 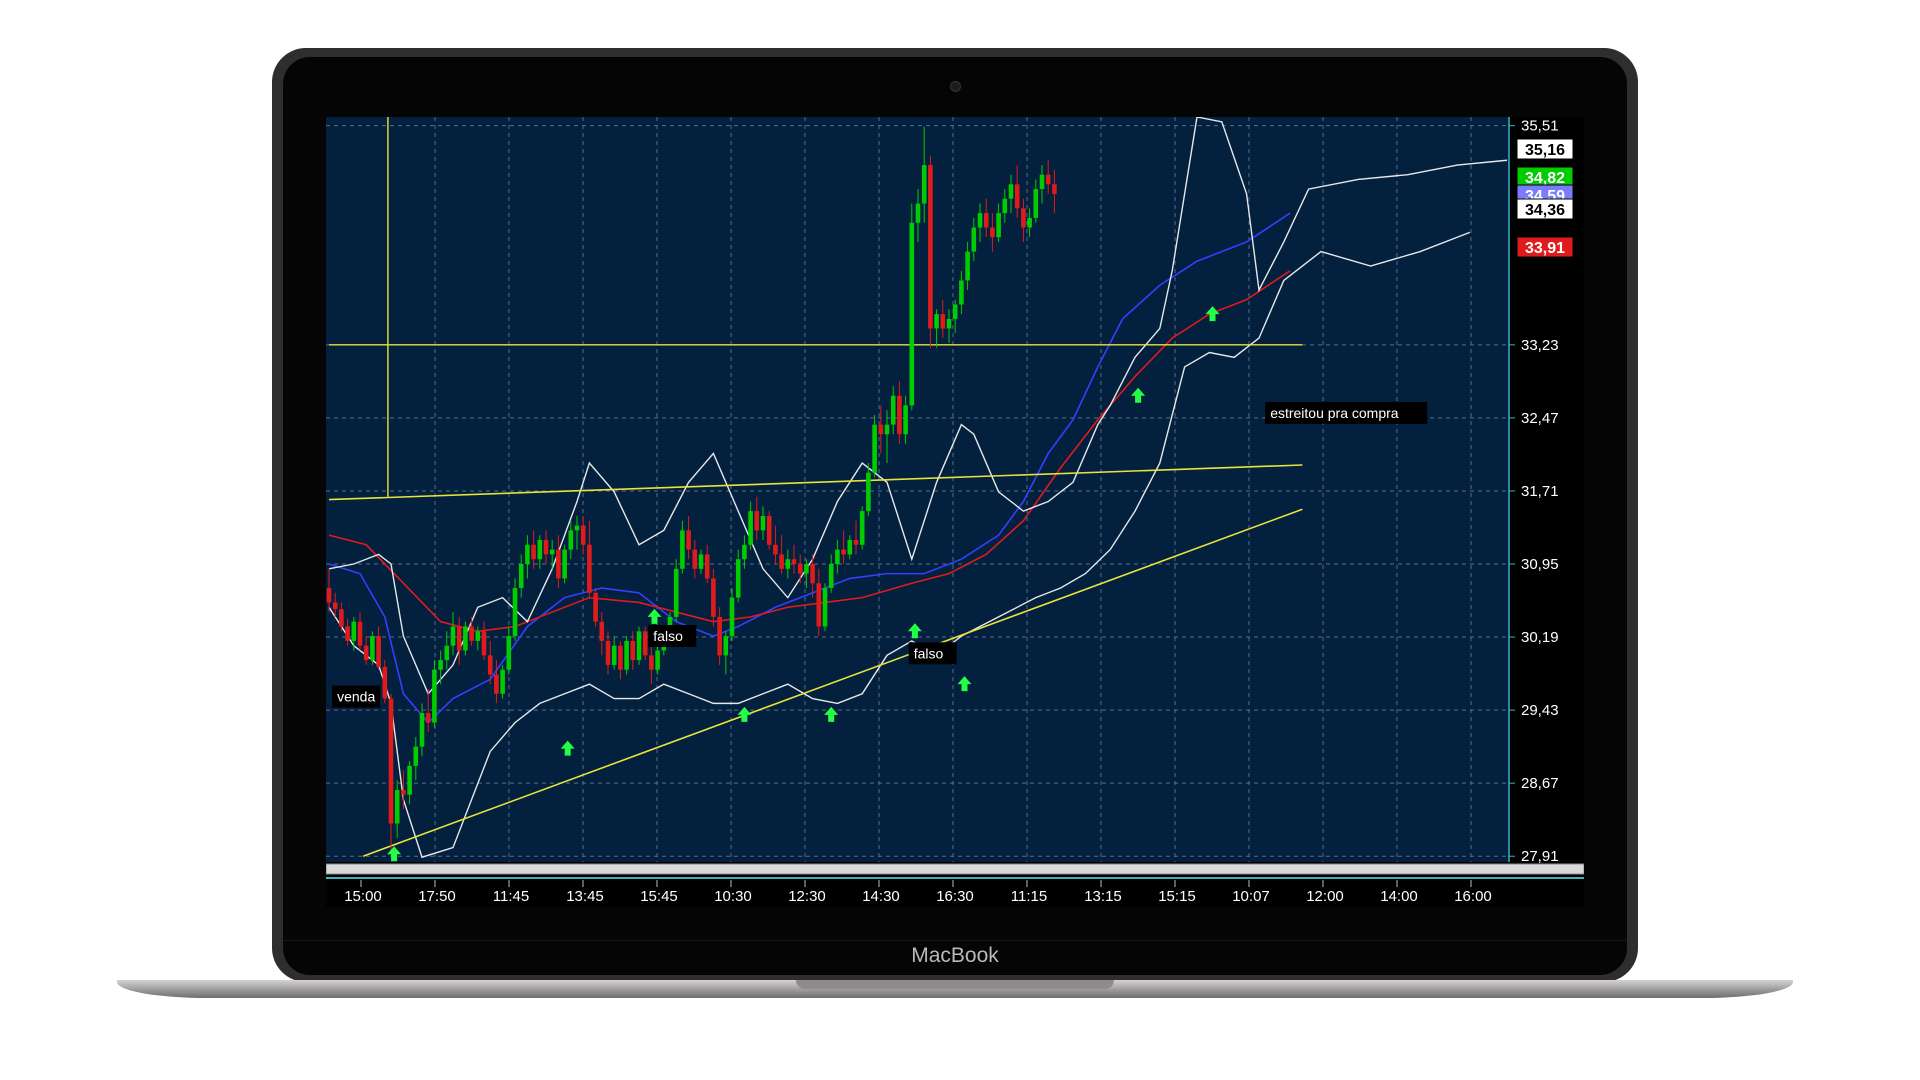 I want to click on laptop-hinge-notch, so click(x=955, y=984).